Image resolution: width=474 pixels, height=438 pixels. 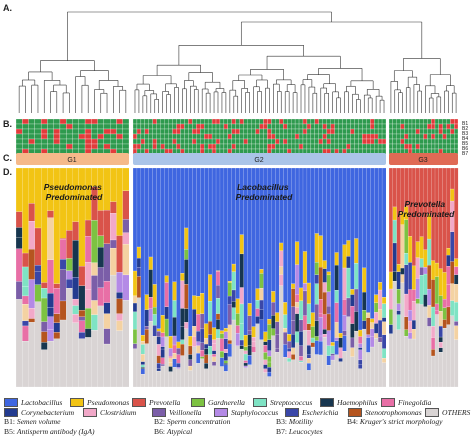 I want to click on g1-pred-line2: Predominated, so click(x=74, y=197).